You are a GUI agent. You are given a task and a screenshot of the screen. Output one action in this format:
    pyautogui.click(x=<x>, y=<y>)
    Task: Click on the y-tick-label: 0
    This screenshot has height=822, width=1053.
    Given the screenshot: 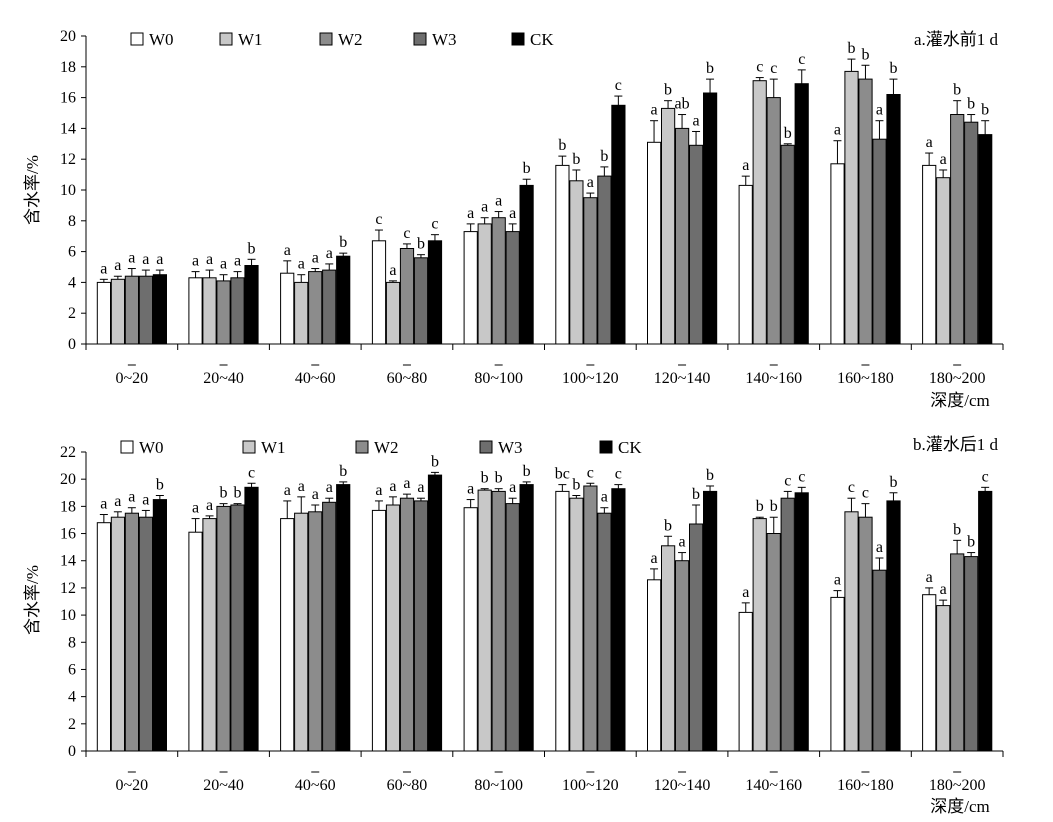 What is the action you would take?
    pyautogui.click(x=72, y=751)
    